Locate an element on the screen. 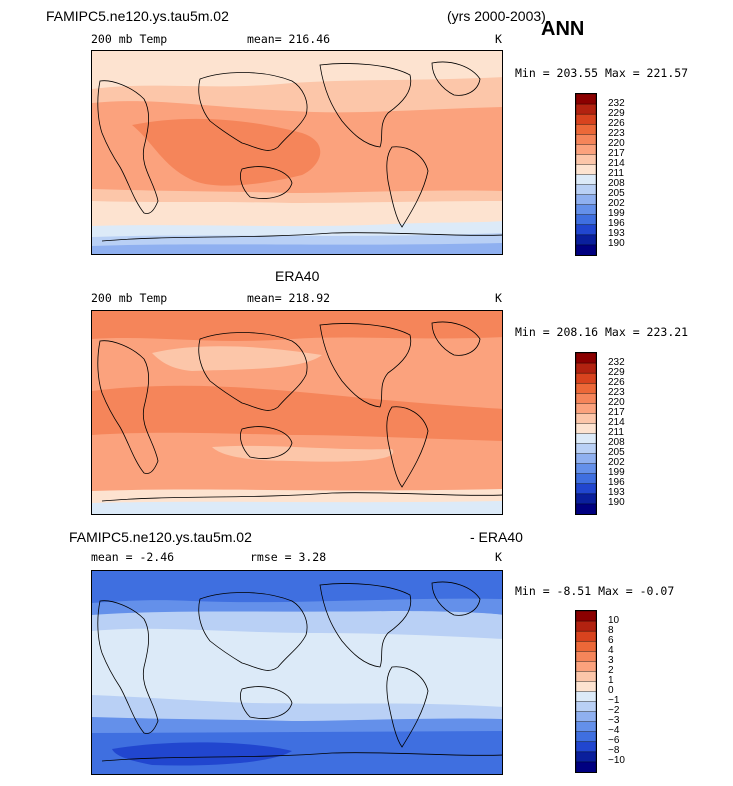 The height and width of the screenshot is (786, 733). colorbar-tick-label: 1 is located at coordinates (611, 680).